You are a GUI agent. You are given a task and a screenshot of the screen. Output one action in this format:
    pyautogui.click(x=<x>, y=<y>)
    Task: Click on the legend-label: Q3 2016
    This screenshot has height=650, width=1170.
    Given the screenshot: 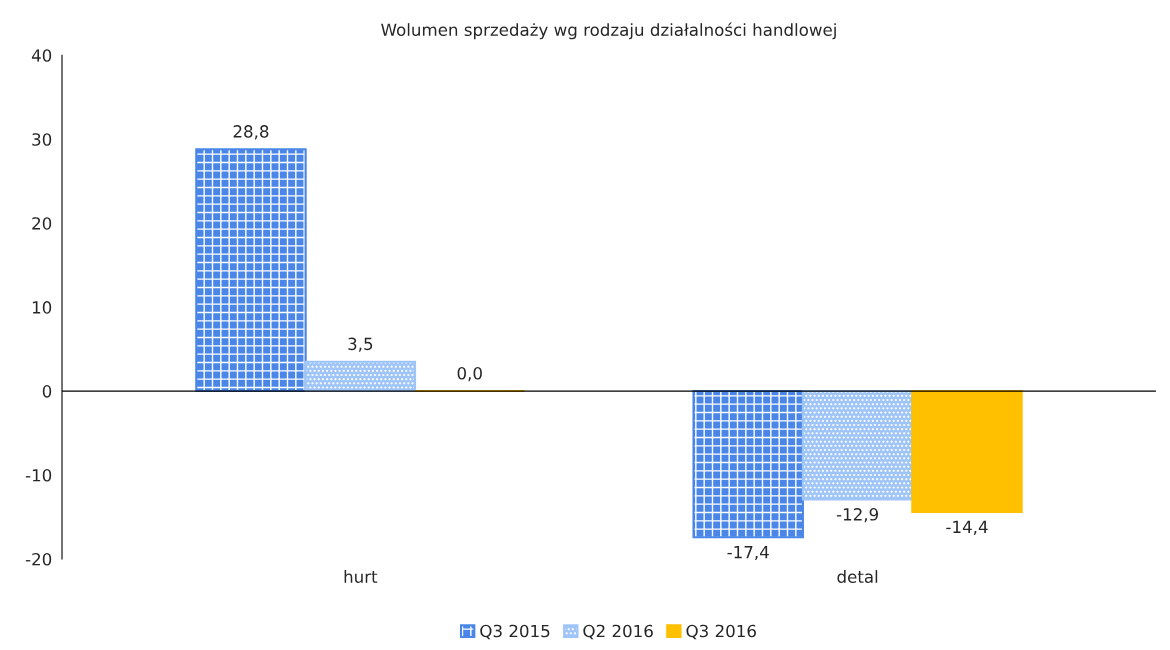 What is the action you would take?
    pyautogui.click(x=721, y=632)
    